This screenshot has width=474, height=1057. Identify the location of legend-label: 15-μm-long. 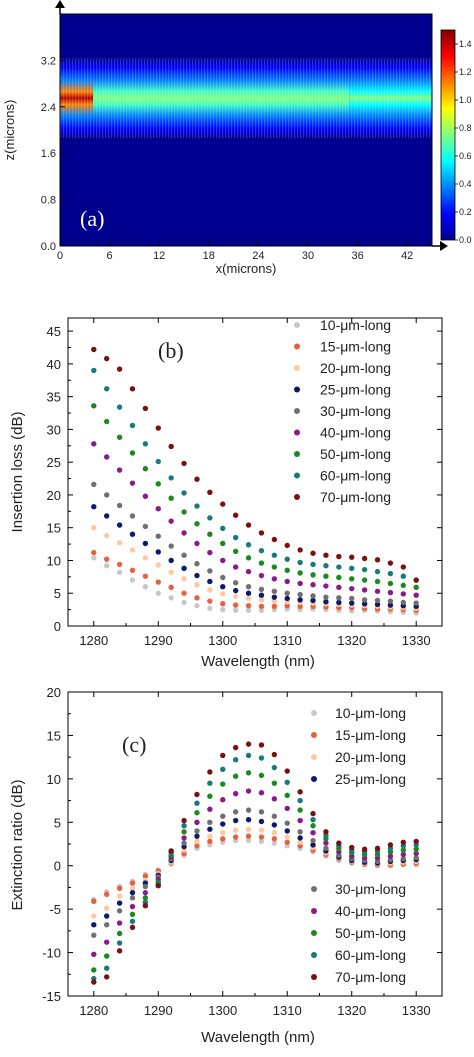
(355, 347).